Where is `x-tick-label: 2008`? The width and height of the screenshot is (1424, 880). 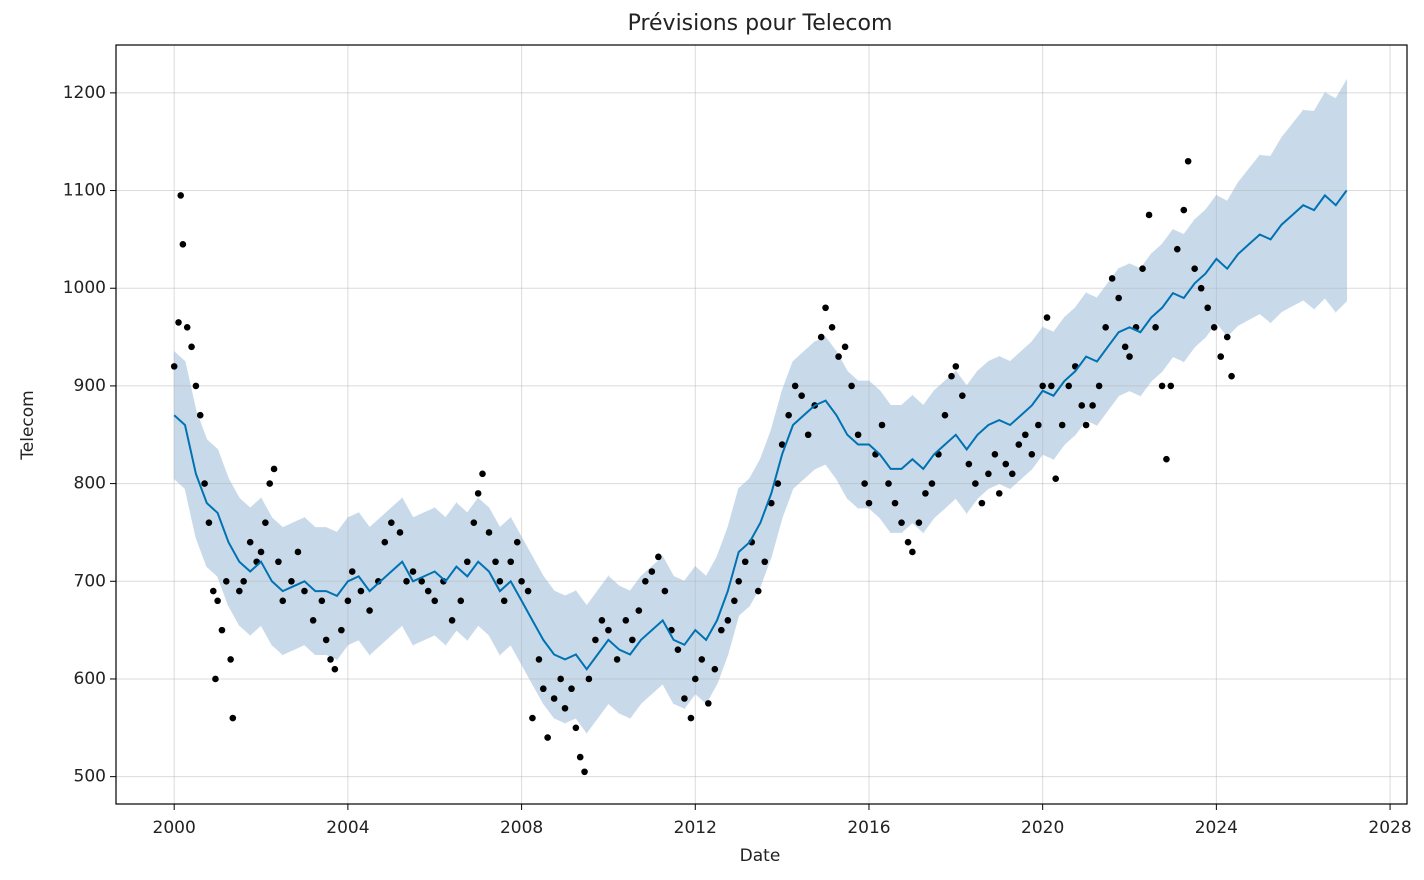 x-tick-label: 2008 is located at coordinates (521, 828).